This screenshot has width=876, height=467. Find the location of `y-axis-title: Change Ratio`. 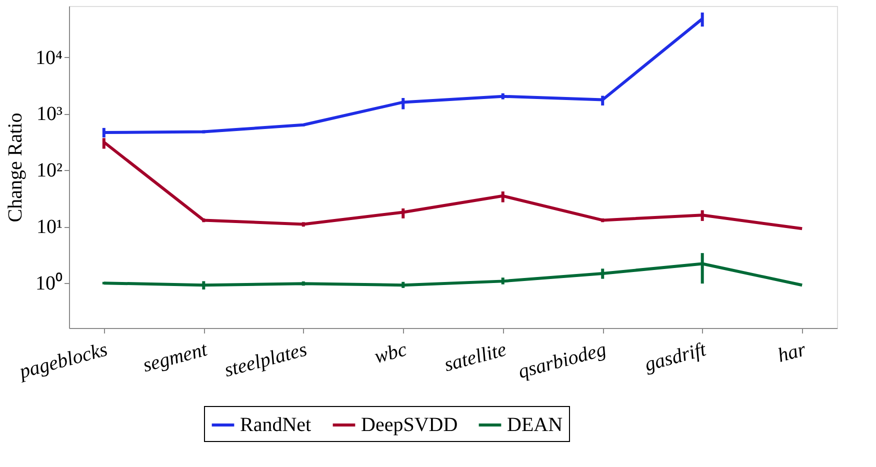

y-axis-title: Change Ratio is located at coordinates (15, 167).